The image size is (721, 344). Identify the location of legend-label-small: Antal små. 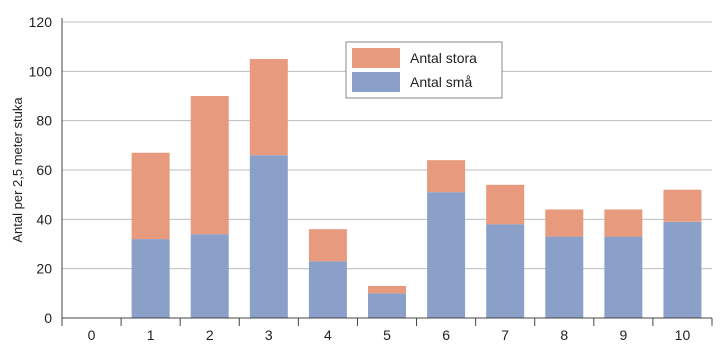
(441, 82).